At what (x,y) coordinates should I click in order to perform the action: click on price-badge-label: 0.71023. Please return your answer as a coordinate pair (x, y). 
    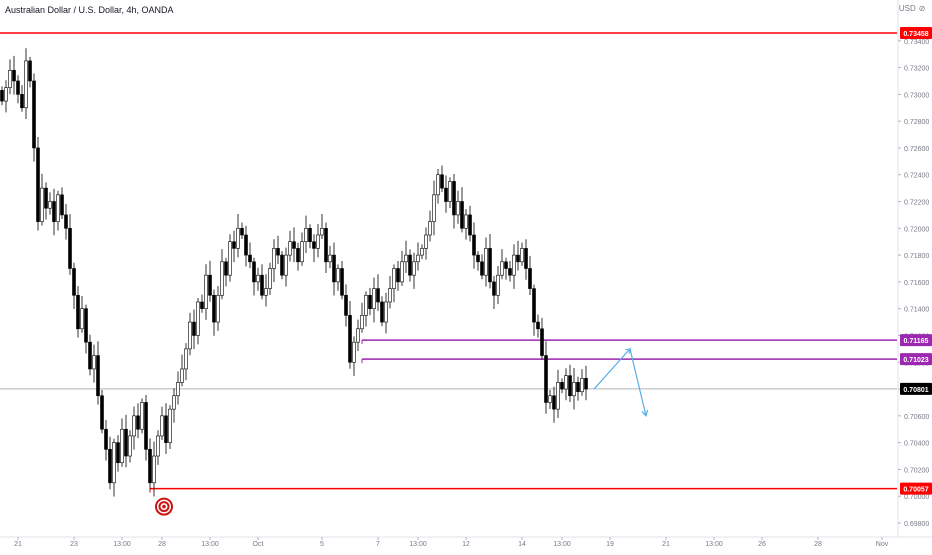
    Looking at the image, I should click on (915, 360).